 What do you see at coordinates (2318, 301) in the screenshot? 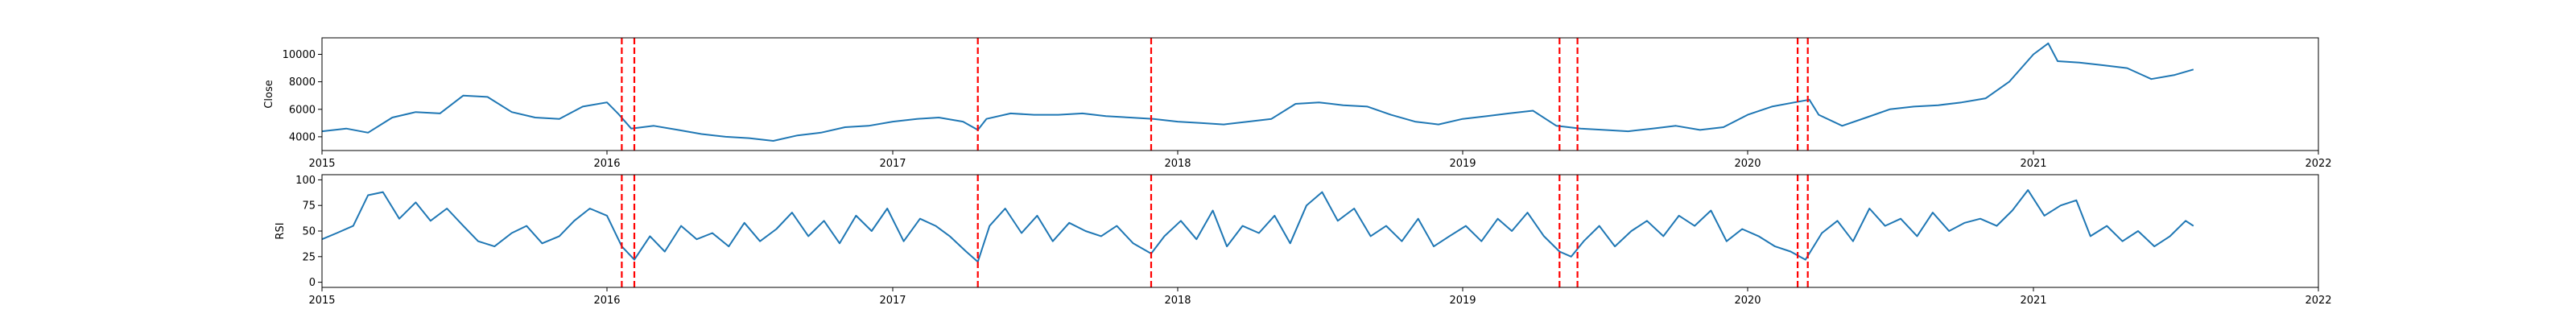
I see `rsi-x-tick-label-2022: 2022` at bounding box center [2318, 301].